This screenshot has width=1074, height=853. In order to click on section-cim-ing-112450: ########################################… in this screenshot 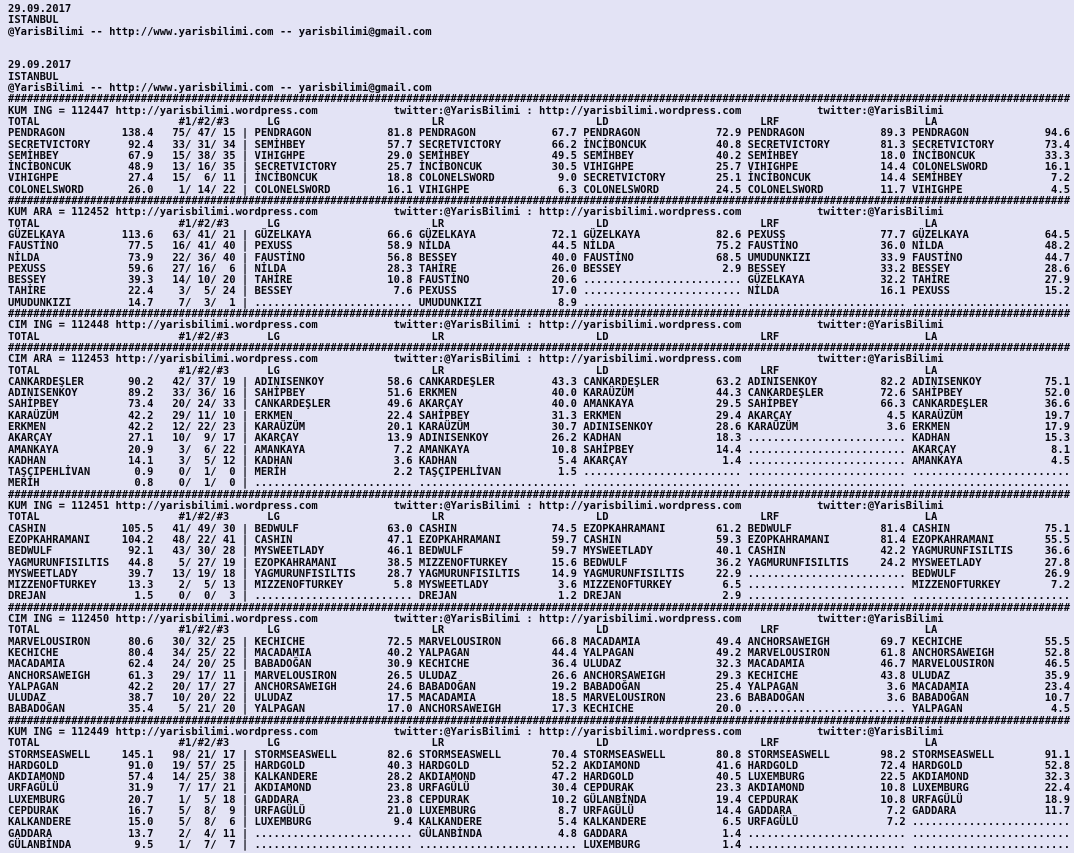, I will do `click(539, 658)`.